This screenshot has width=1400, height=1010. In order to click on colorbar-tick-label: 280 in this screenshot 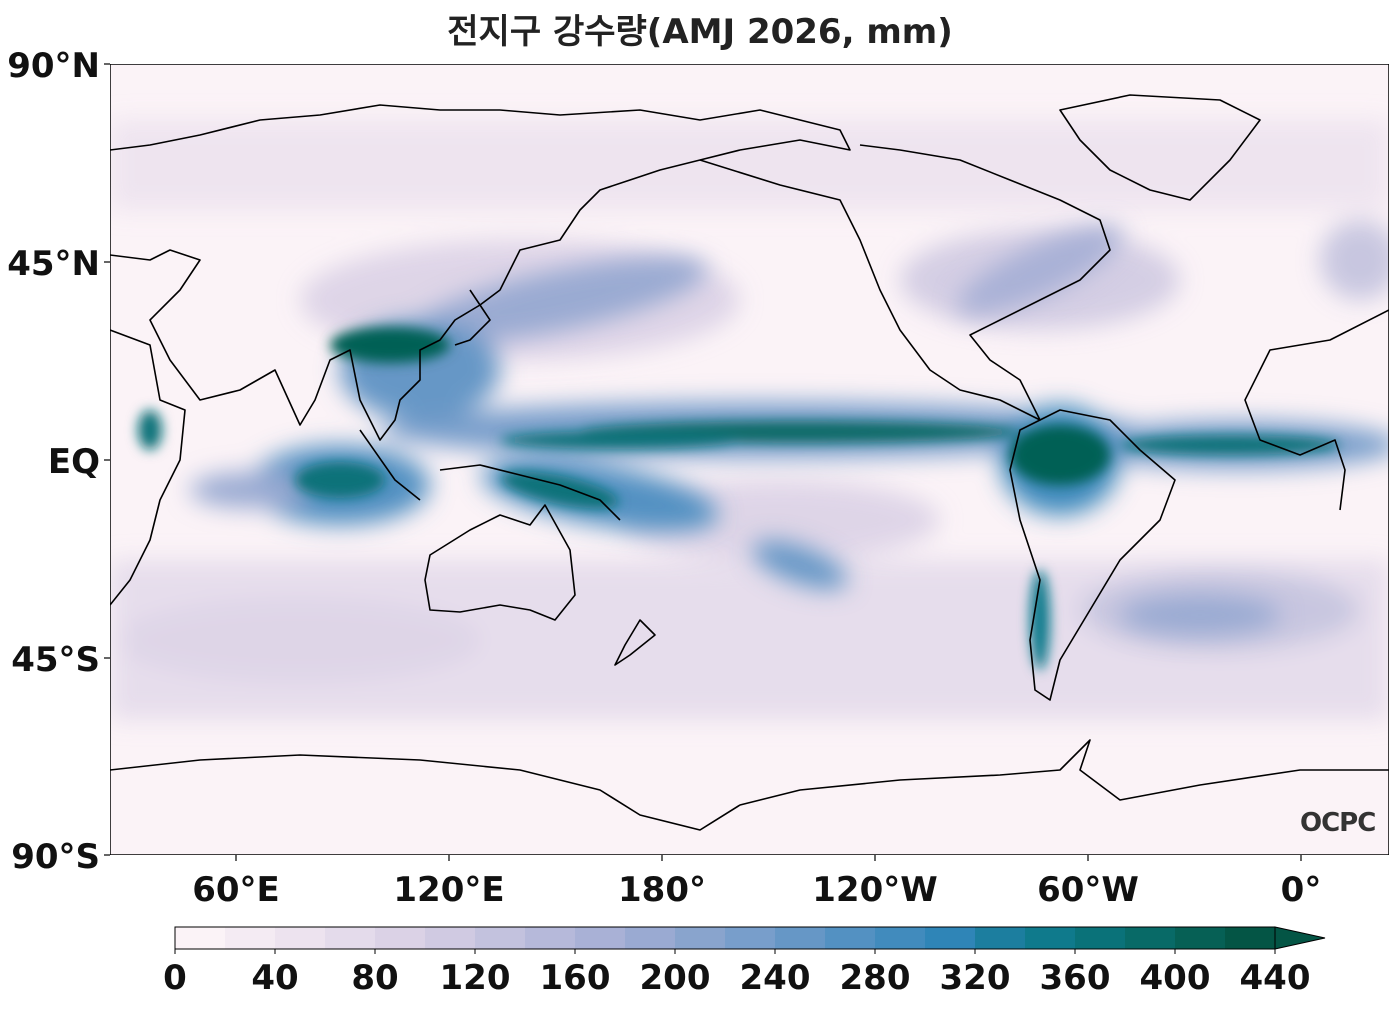, I will do `click(875, 978)`.